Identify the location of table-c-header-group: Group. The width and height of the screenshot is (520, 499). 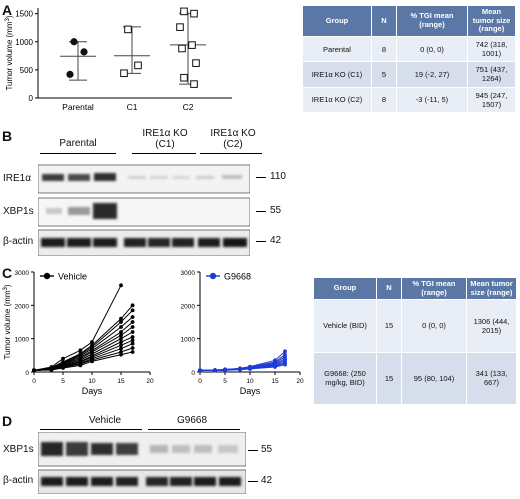
(345, 288).